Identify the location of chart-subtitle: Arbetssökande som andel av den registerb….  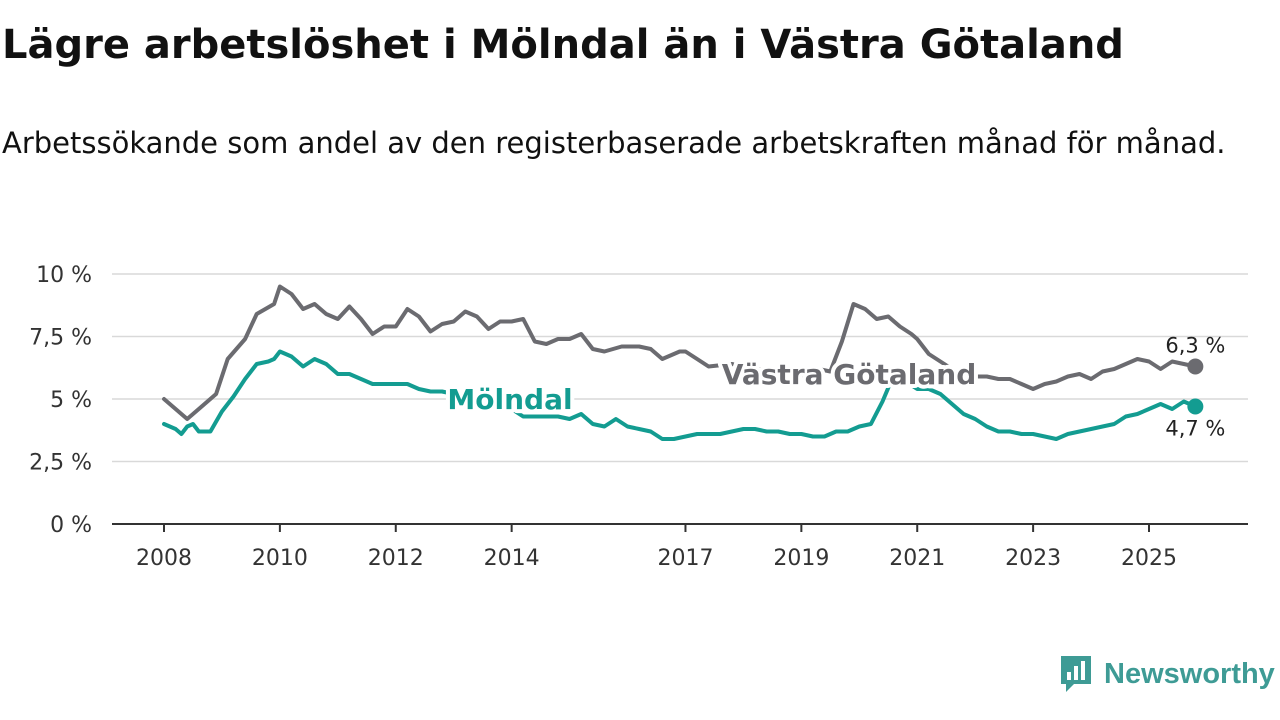
(614, 143).